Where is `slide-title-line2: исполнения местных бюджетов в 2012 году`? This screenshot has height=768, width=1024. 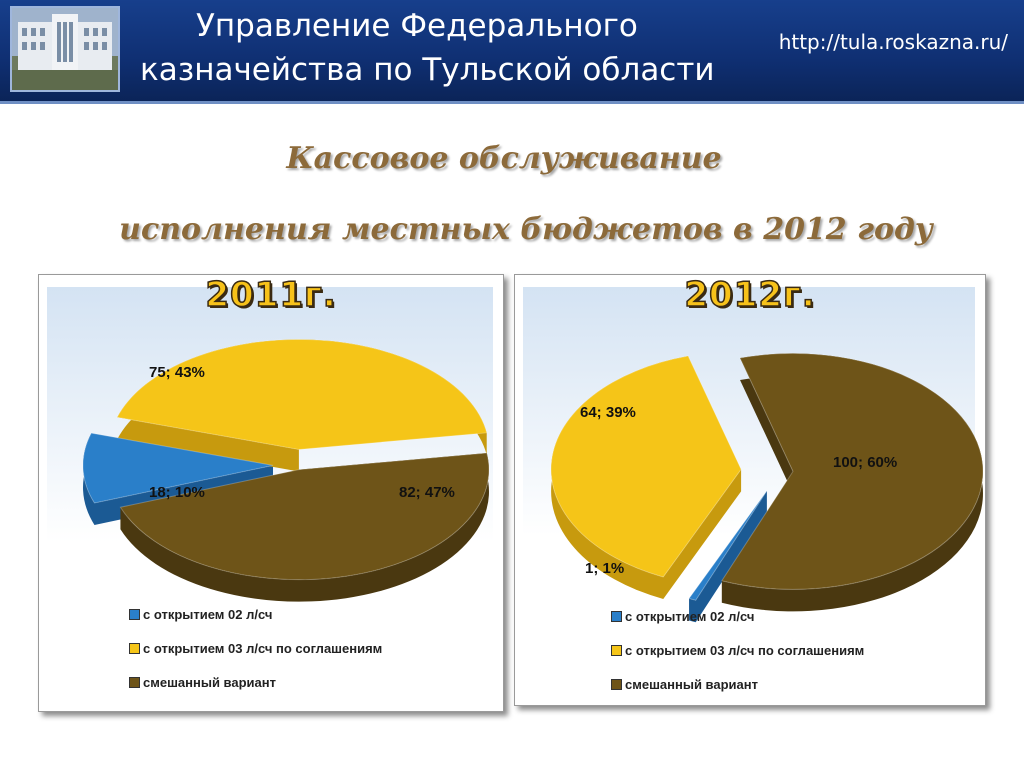
slide-title-line2: исполнения местных бюджетов в 2012 году is located at coordinates (526, 229).